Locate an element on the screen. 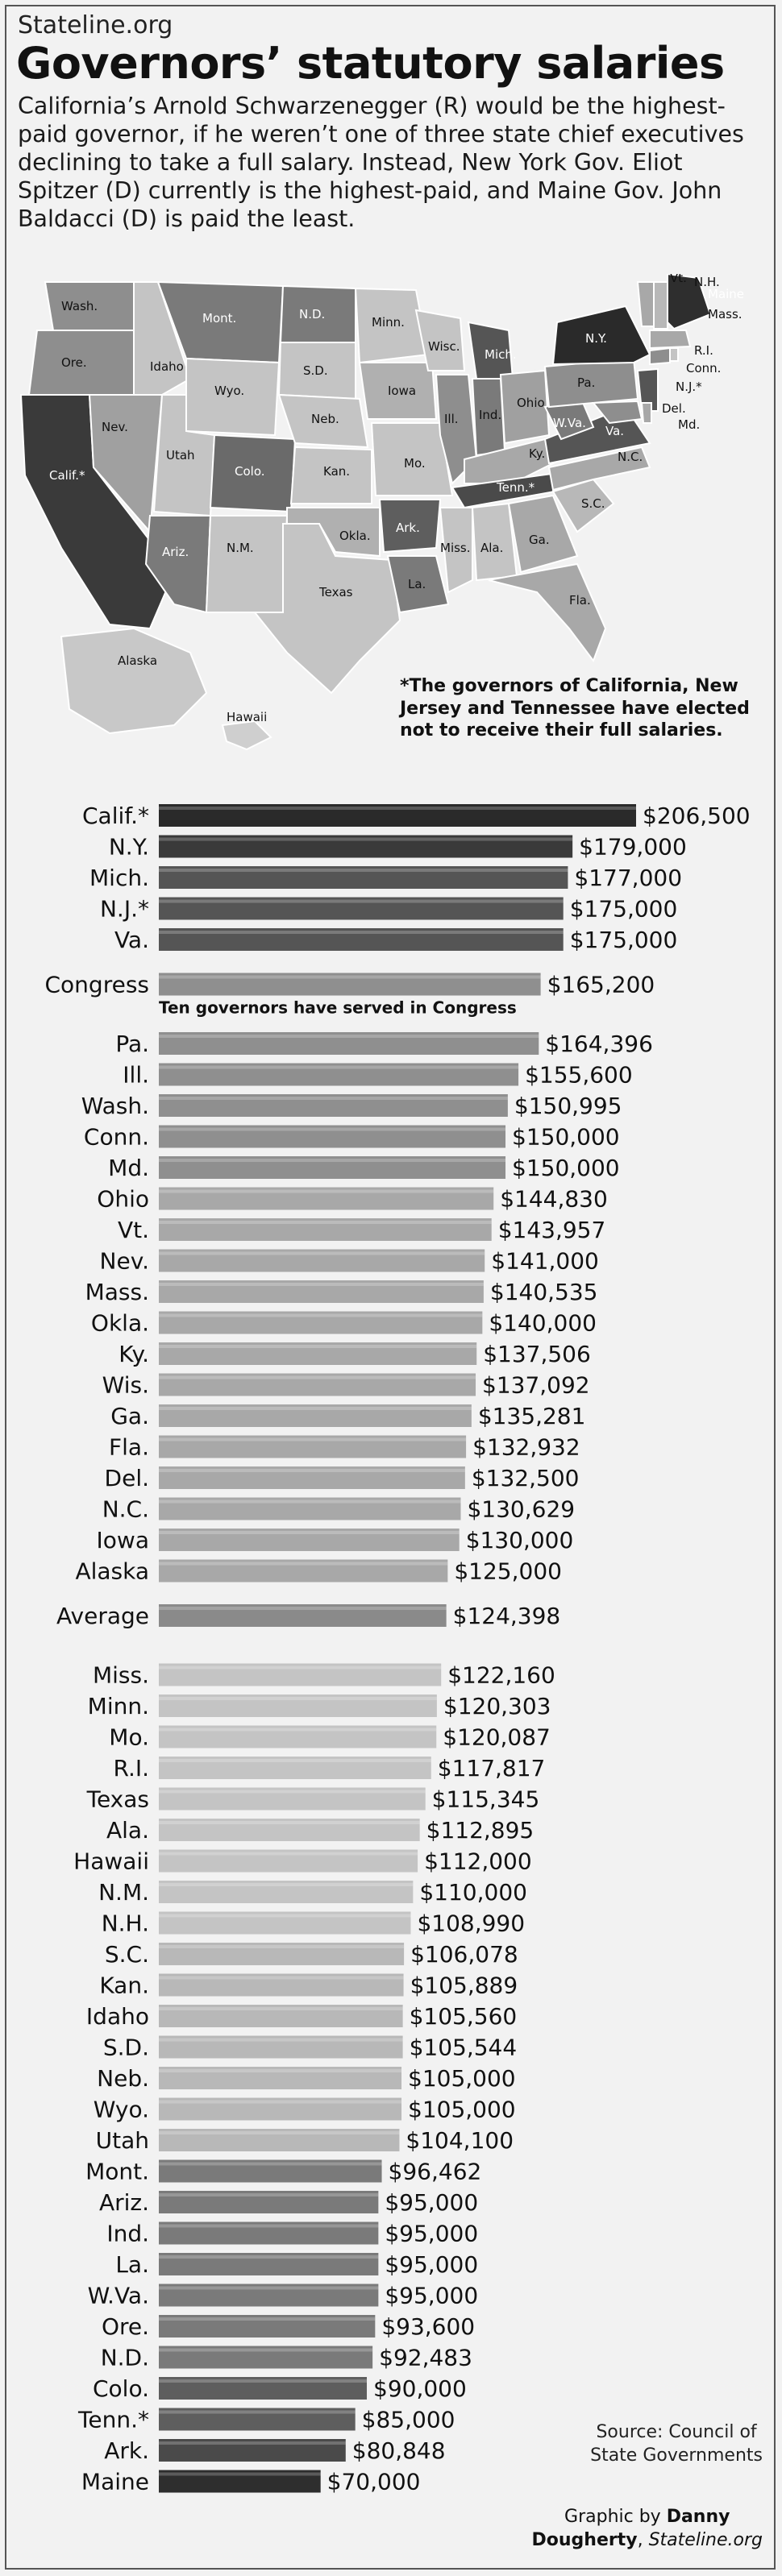  map-label: Ohio is located at coordinates (531, 403).